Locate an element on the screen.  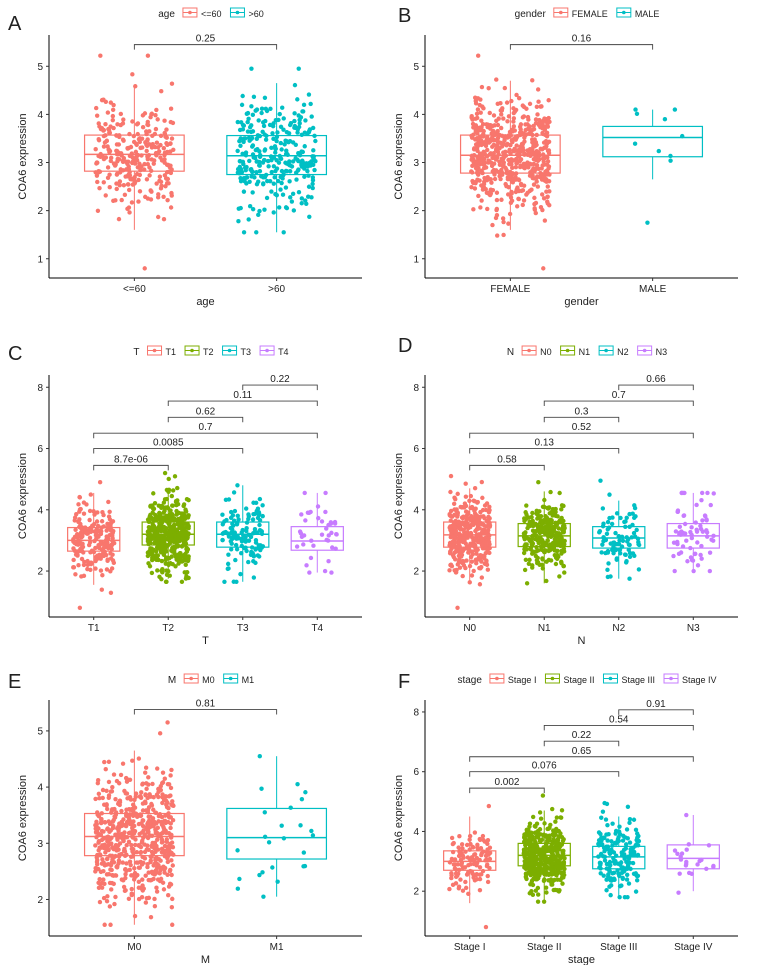
x-axis-title: stage is located at coordinates (581, 959).